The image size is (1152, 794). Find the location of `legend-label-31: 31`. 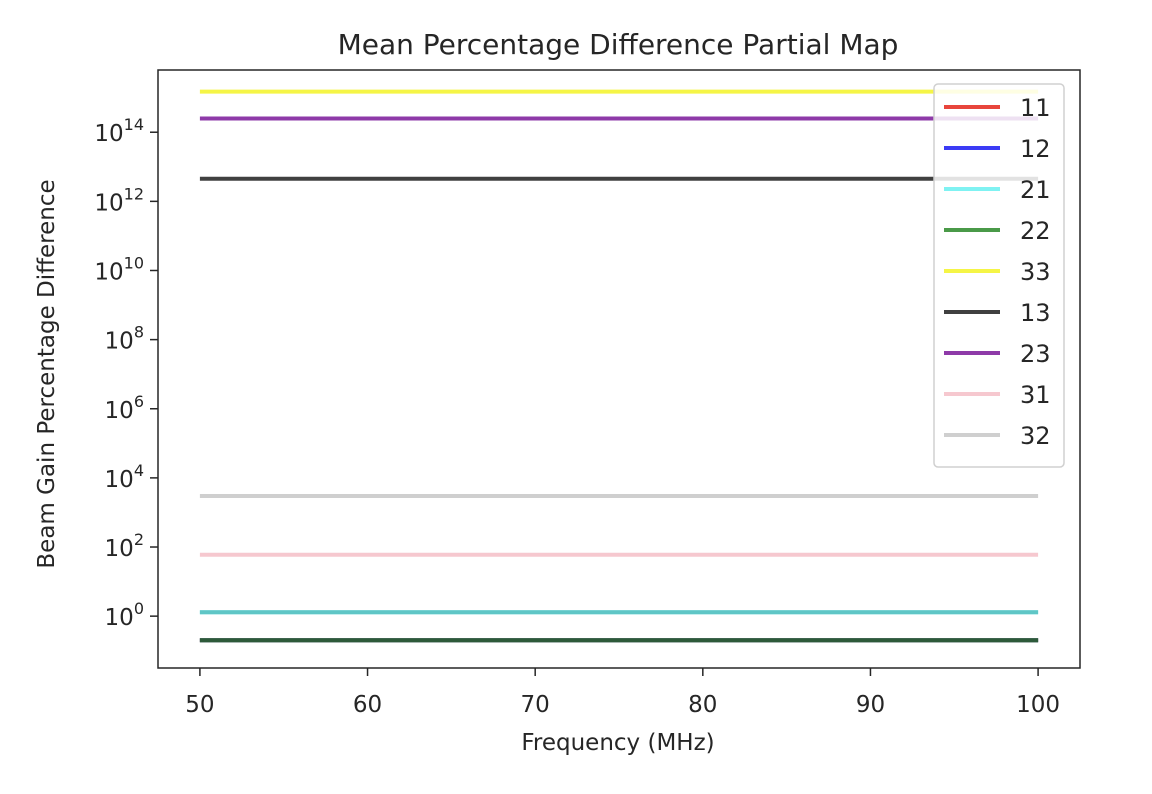

legend-label-31: 31 is located at coordinates (1035, 395).